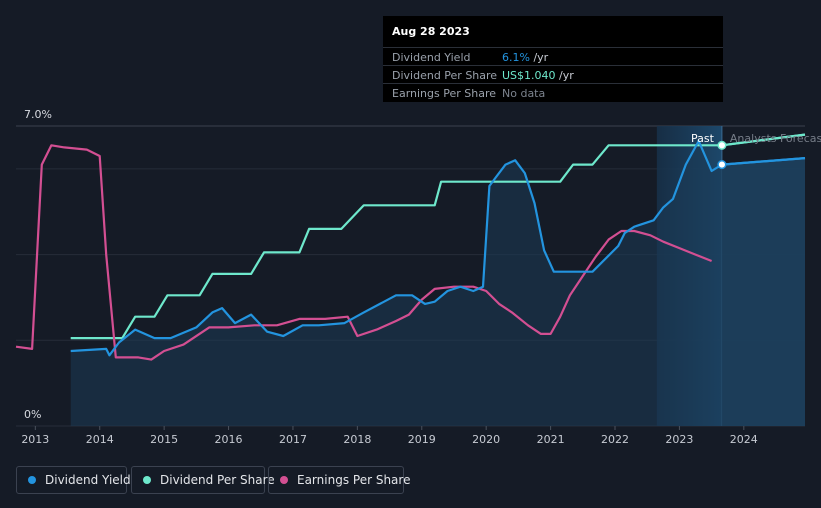 Image resolution: width=821 pixels, height=508 pixels. What do you see at coordinates (431, 57) in the screenshot?
I see `tooltip-label: Dividend Yield` at bounding box center [431, 57].